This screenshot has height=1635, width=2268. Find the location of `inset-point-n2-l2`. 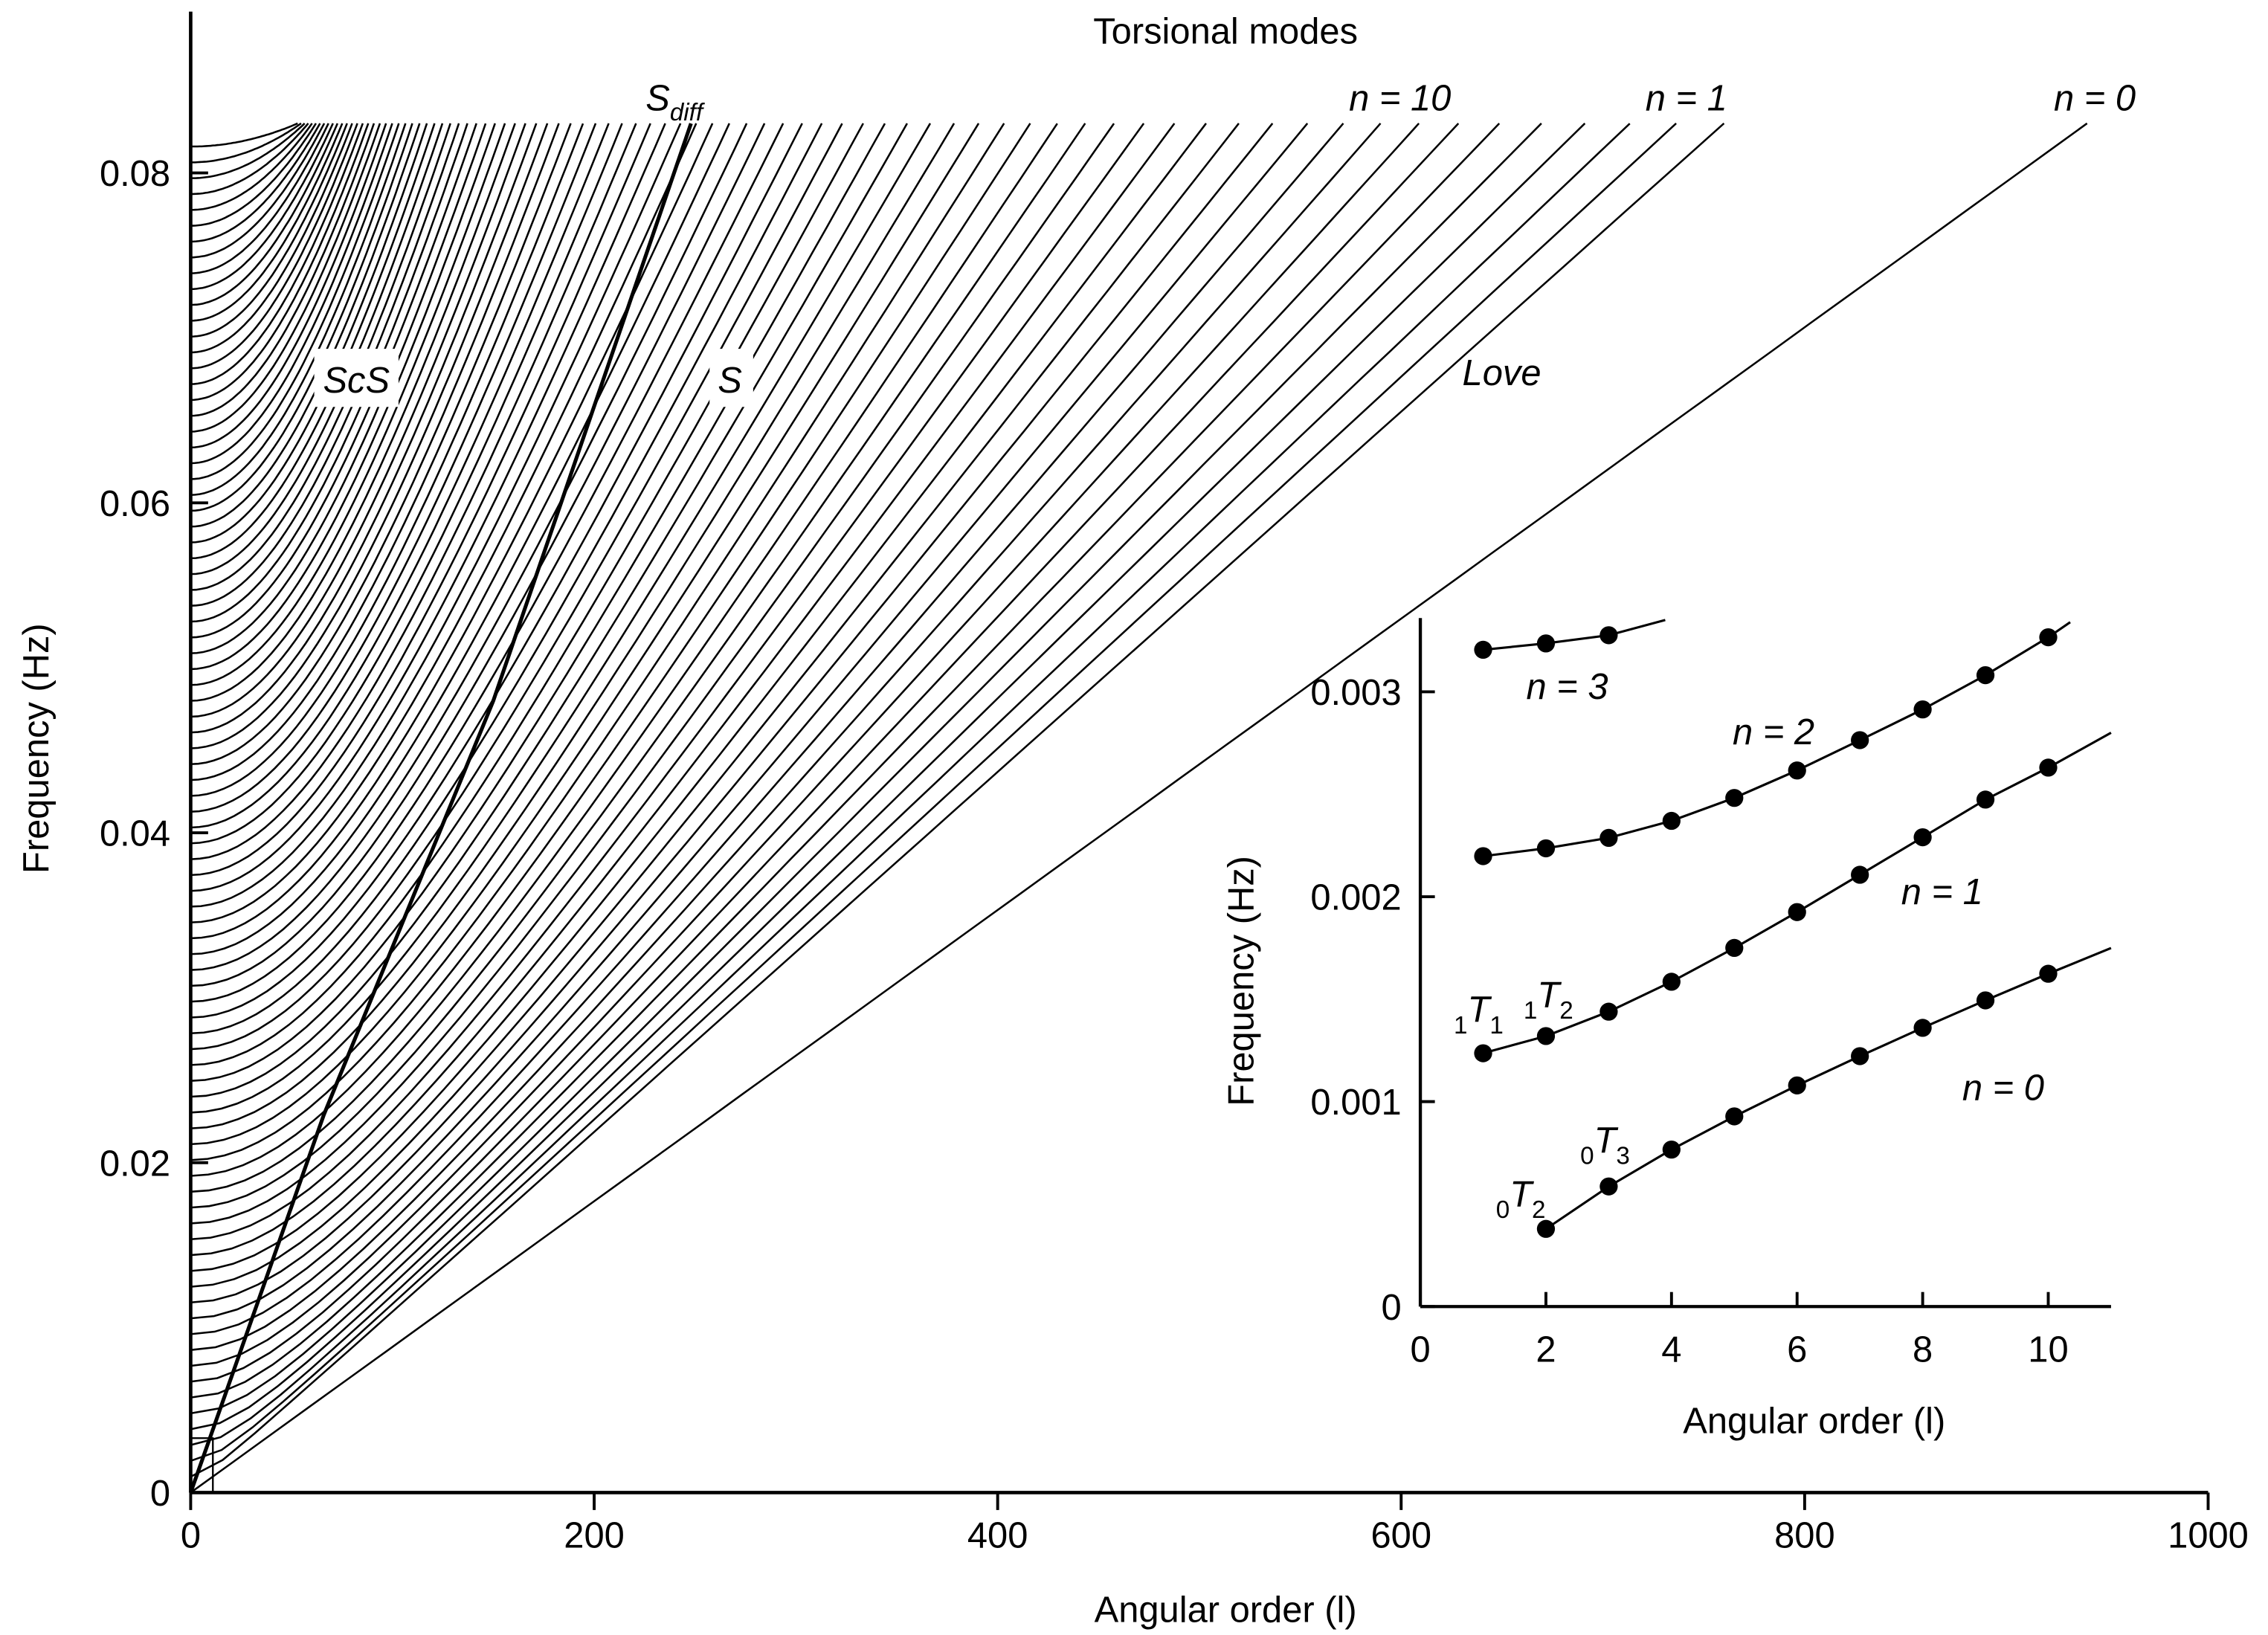

inset-point-n2-l2 is located at coordinates (1546, 848).